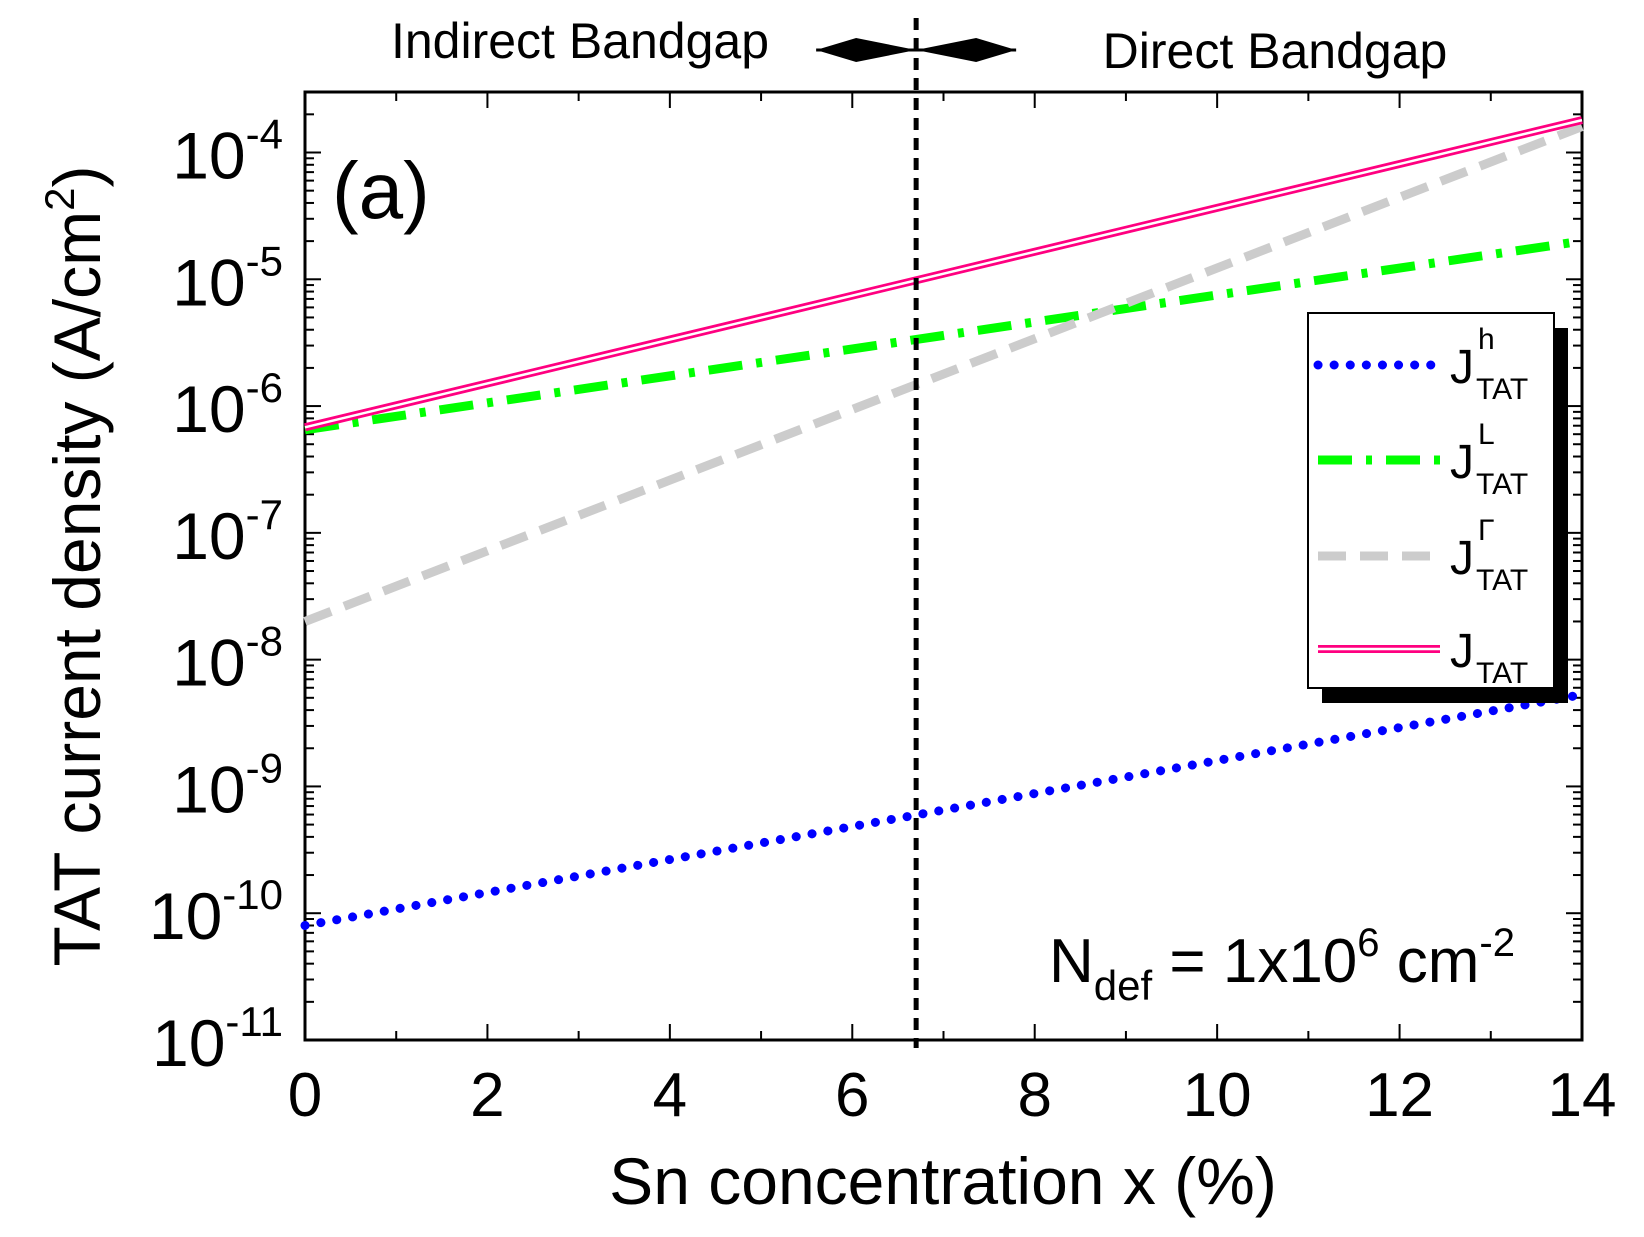  I want to click on legend-label-3: JTAT, so click(1489, 657).